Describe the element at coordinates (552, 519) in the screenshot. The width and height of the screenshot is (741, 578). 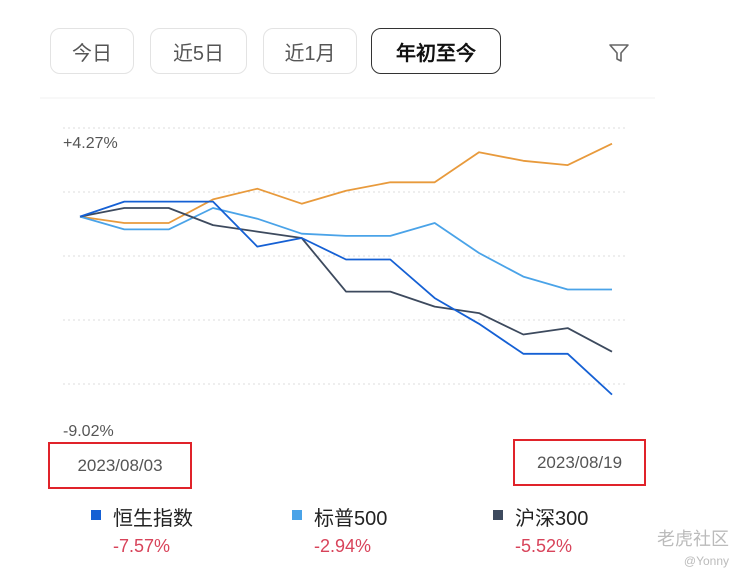
I see `legend-name: 沪深300` at that location.